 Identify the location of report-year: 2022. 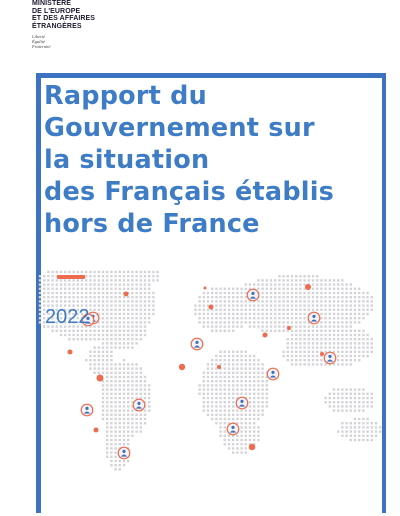
(67, 317).